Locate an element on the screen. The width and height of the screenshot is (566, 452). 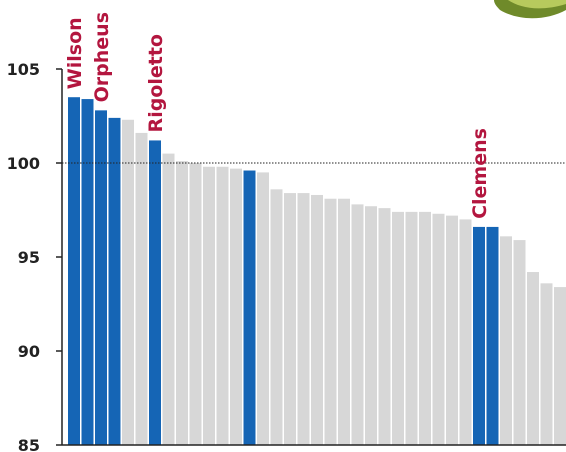
annotation-label: Rigoletto is located at coordinates (156, 83).